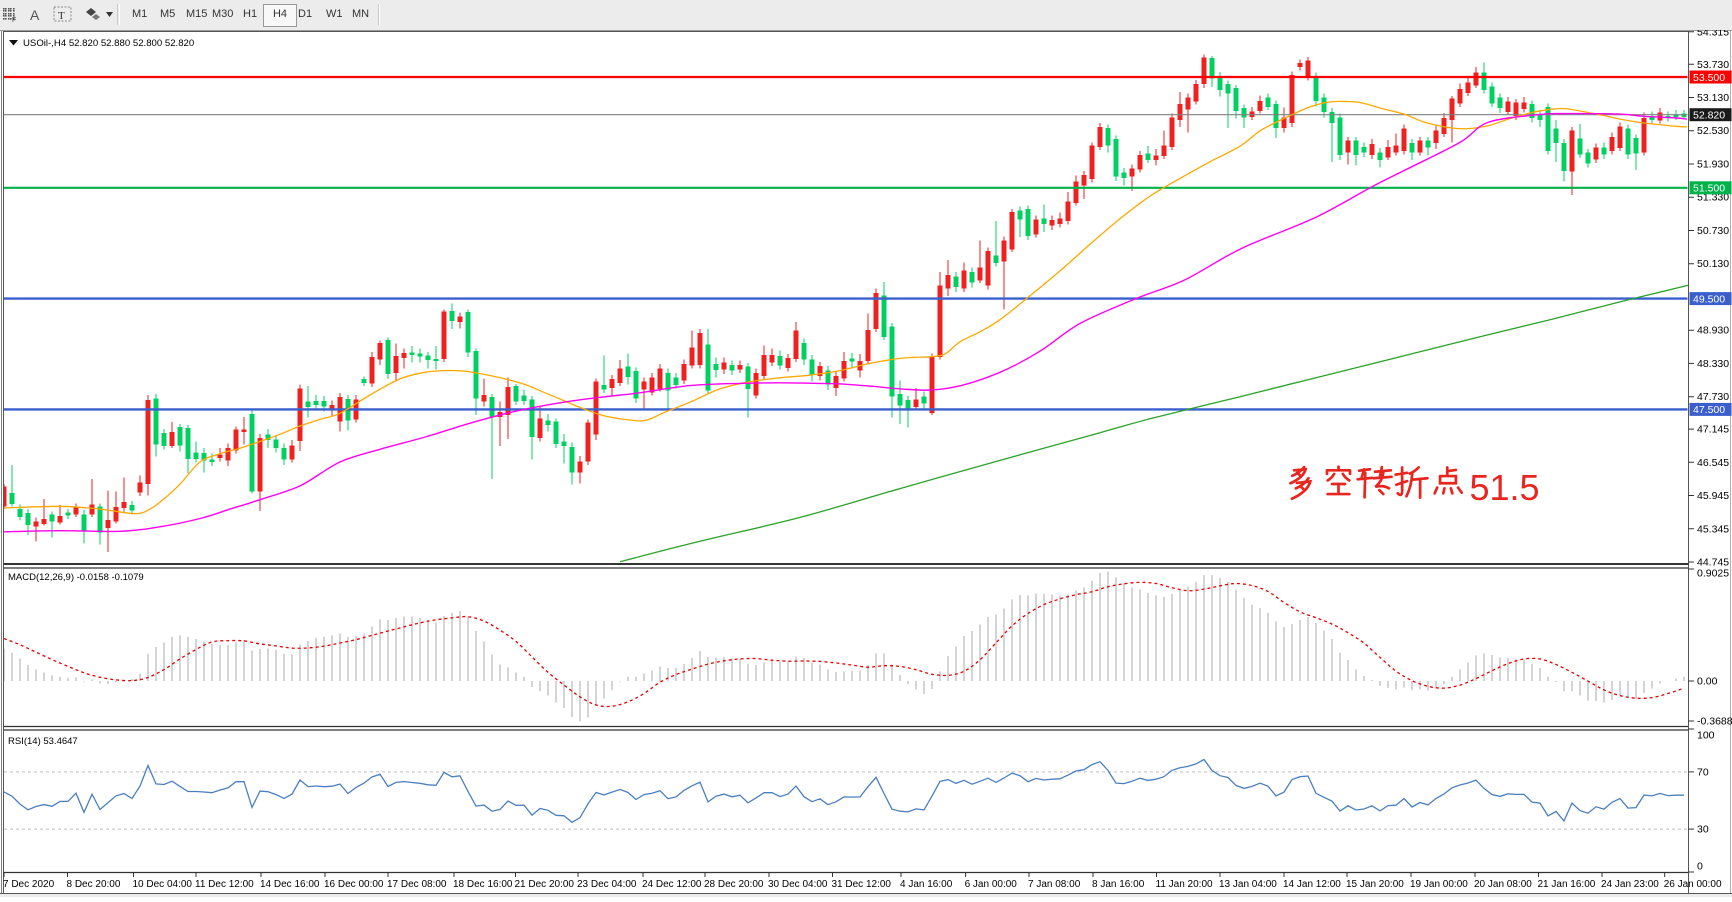 The height and width of the screenshot is (902, 1732). I want to click on svg-text: 52.820, so click(1709, 116).